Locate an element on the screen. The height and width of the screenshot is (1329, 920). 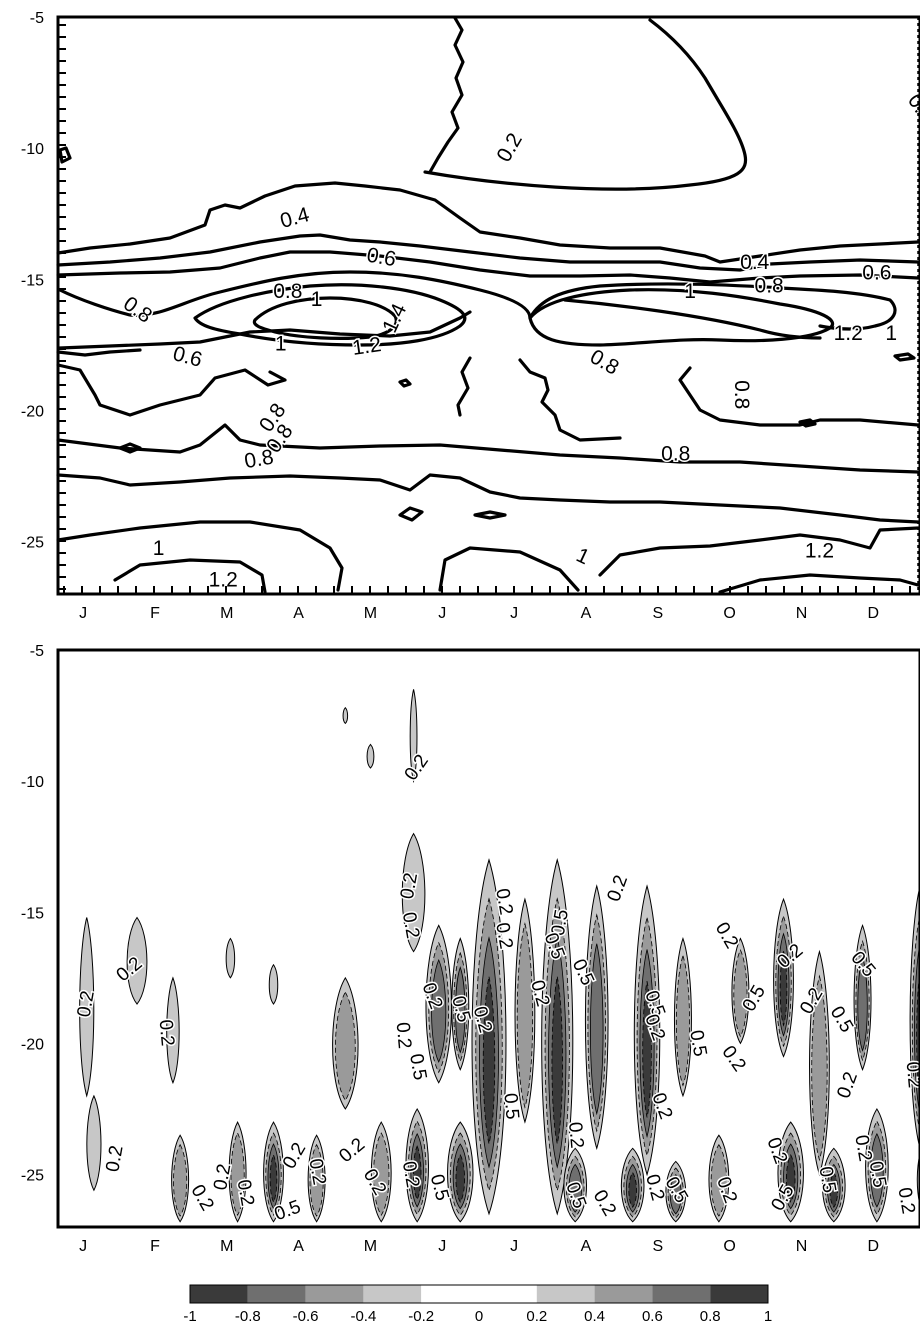
colorbar-frame is located at coordinates (479, 1294).